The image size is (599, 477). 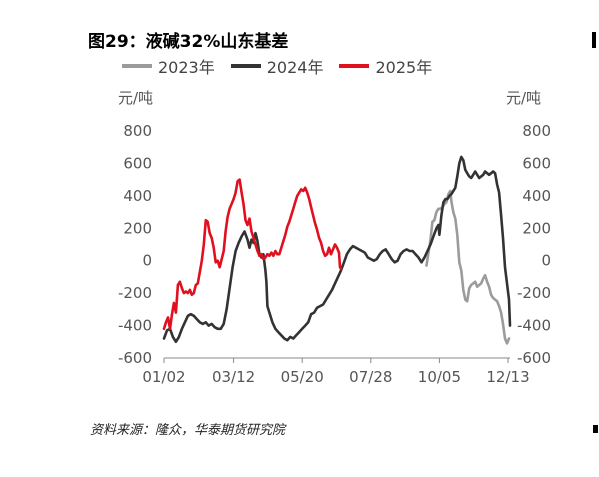 I want to click on legend-item-2025: 2025年, so click(x=385, y=66).